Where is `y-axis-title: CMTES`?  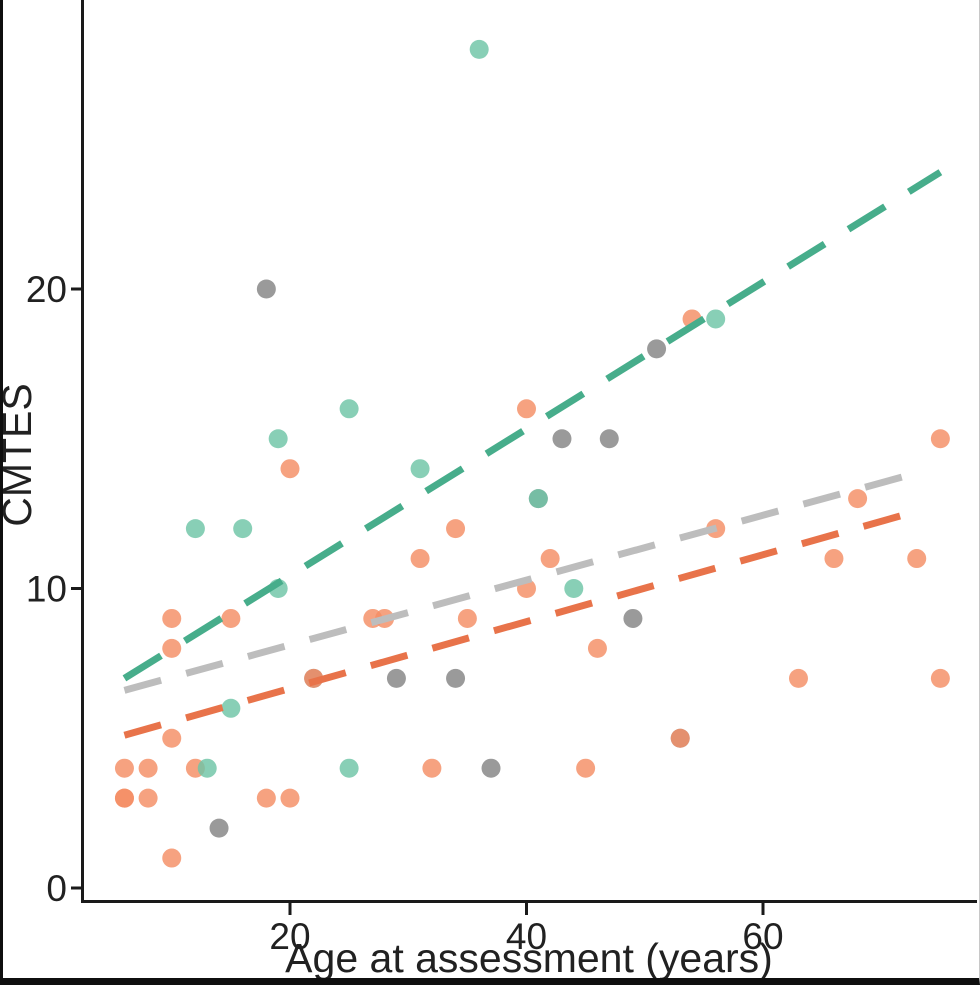 y-axis-title: CMTES is located at coordinates (21, 455).